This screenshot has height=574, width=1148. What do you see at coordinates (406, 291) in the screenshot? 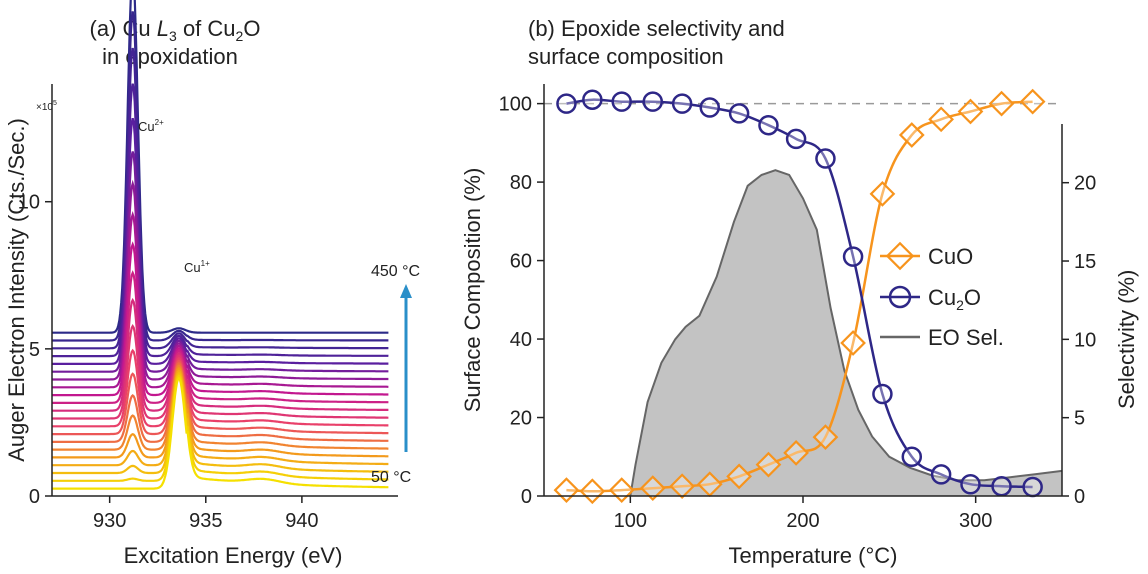
I see `temperature-arrow-head` at bounding box center [406, 291].